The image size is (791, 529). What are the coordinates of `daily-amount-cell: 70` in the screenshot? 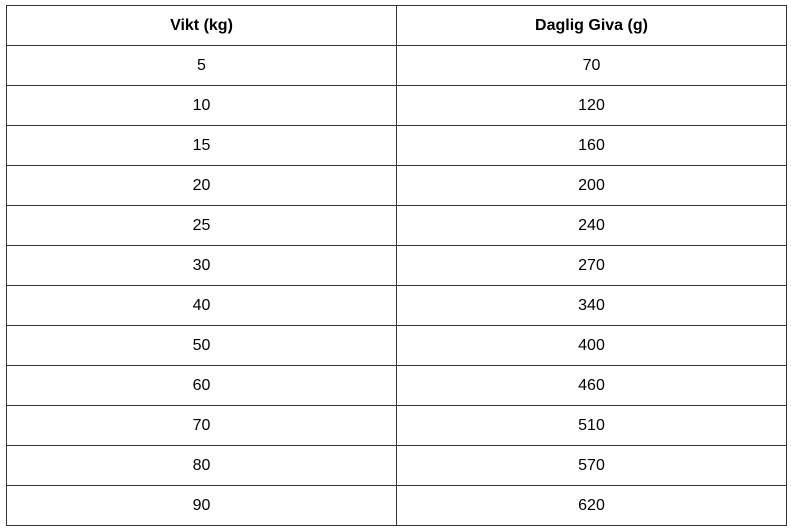 It's located at (591, 65).